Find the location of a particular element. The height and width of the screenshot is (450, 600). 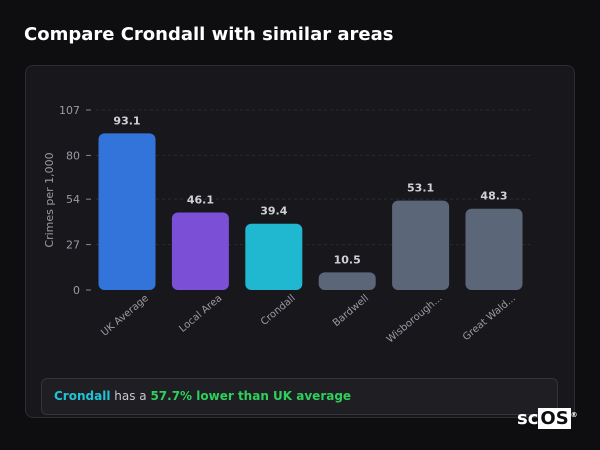

page-title: Compare Crondall with similar areas is located at coordinates (209, 34).